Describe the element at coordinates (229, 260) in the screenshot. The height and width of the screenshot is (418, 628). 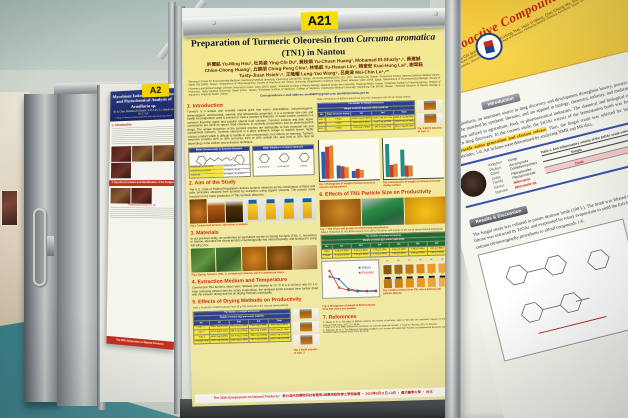
I see `photo-turmeric-field` at that location.